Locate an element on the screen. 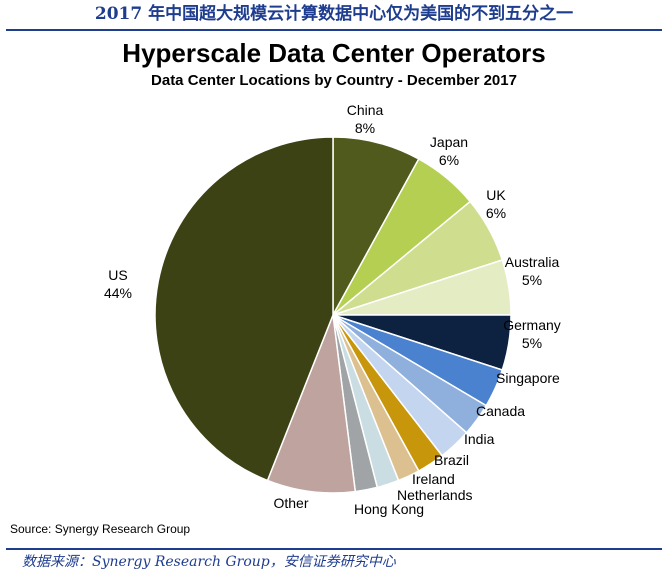  pie-slice-other is located at coordinates (311, 404).